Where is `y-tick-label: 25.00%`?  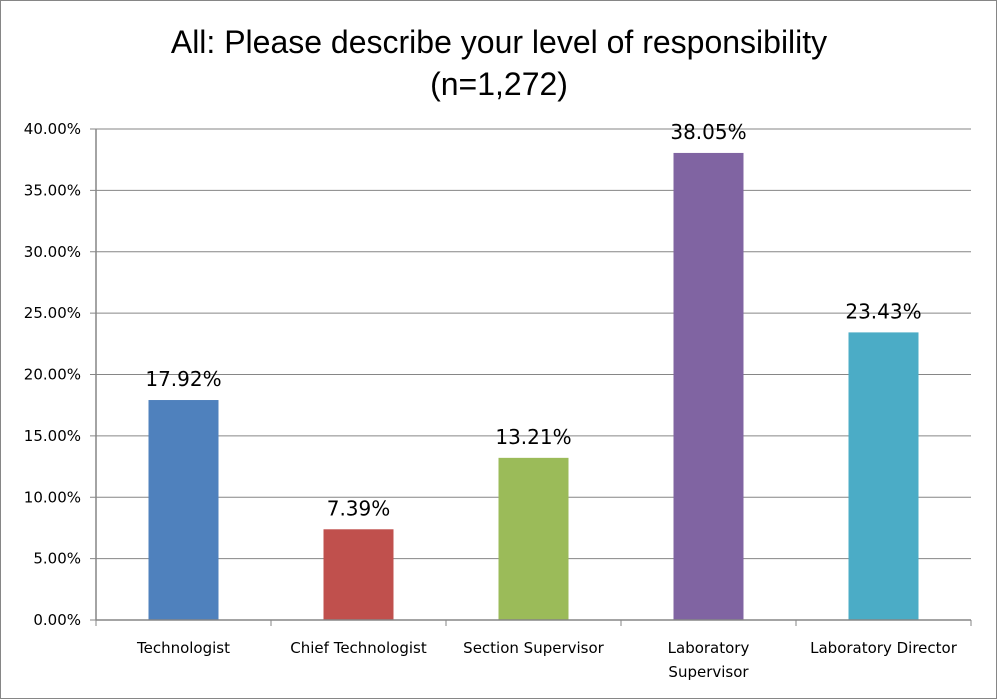 y-tick-label: 25.00% is located at coordinates (52, 313).